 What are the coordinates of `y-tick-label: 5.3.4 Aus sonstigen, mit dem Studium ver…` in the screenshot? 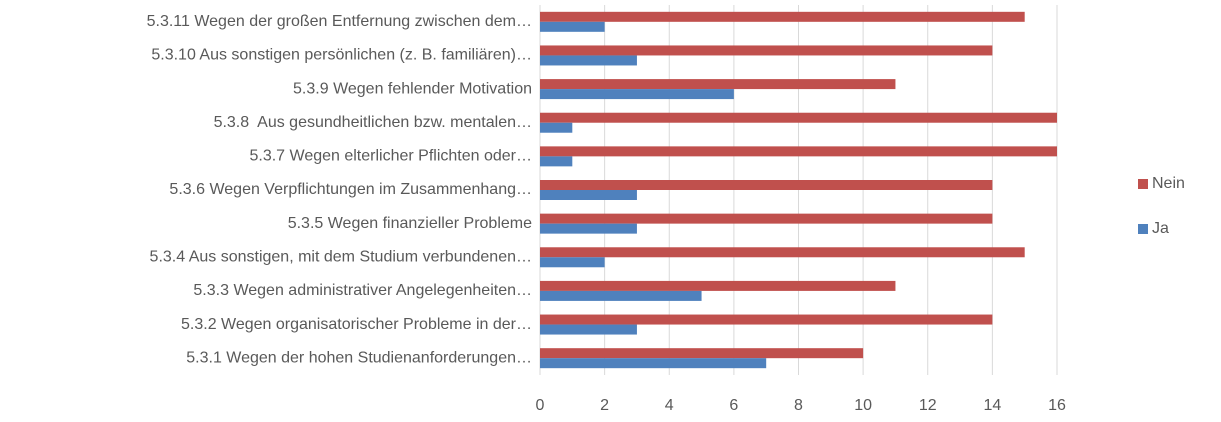 It's located at (341, 256).